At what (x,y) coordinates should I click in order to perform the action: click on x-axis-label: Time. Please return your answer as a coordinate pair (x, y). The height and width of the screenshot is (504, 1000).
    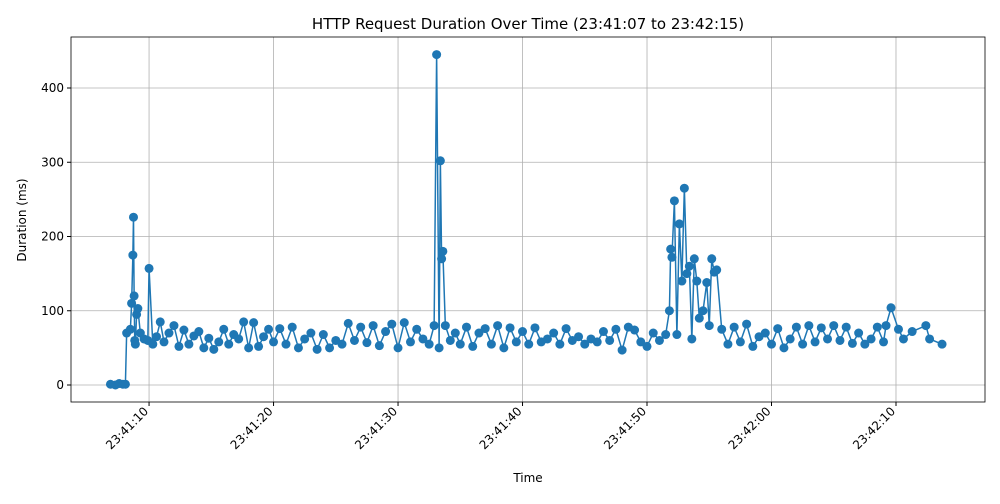
    Looking at the image, I should click on (527, 478).